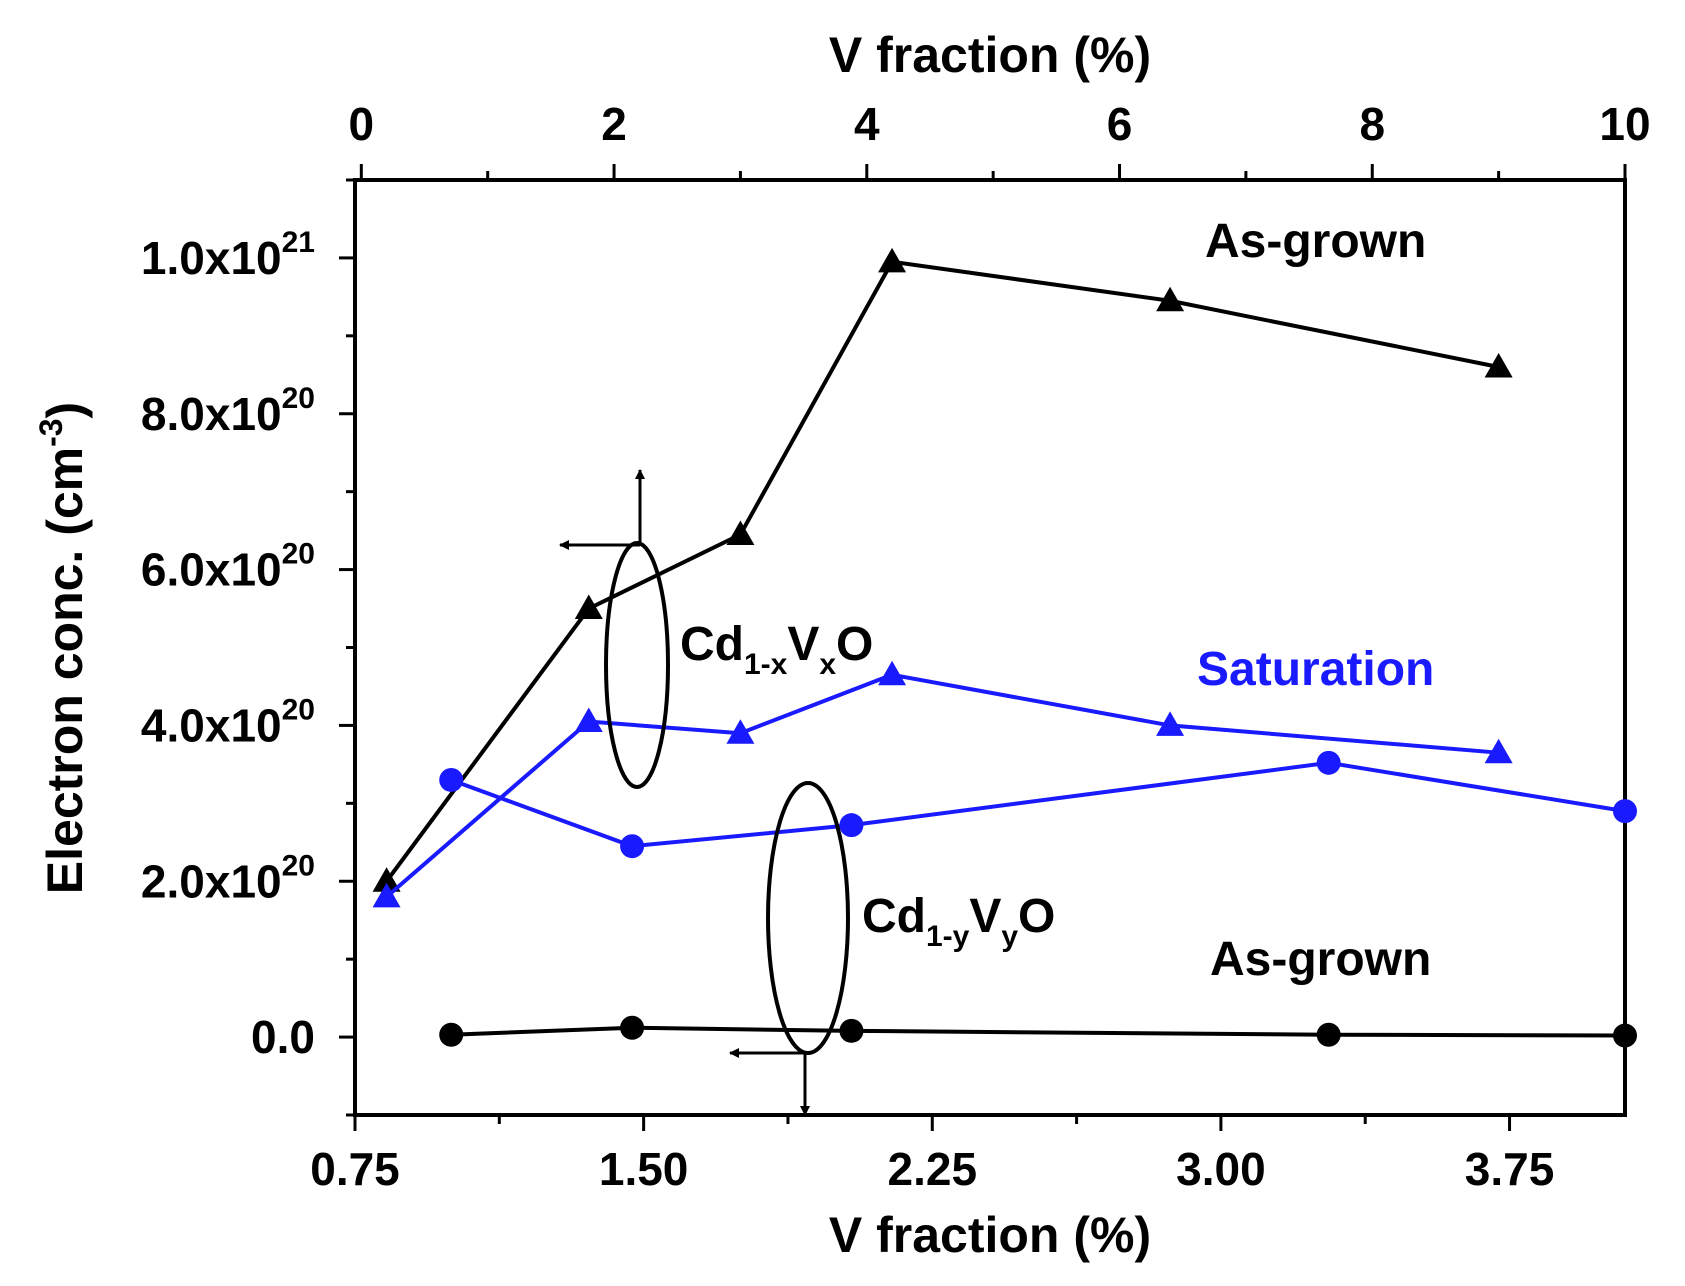 The height and width of the screenshot is (1286, 1685). I want to click on cd1-x-vx-o-label: Cd1-xVxO, so click(776, 649).